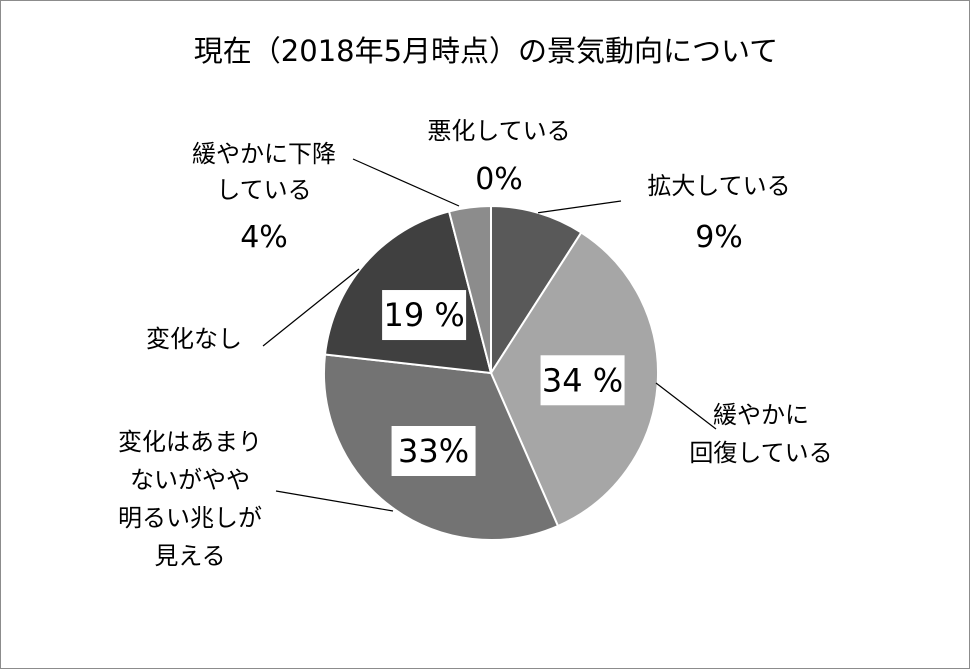  What do you see at coordinates (264, 237) in the screenshot?
I see `category-label: 4%` at bounding box center [264, 237].